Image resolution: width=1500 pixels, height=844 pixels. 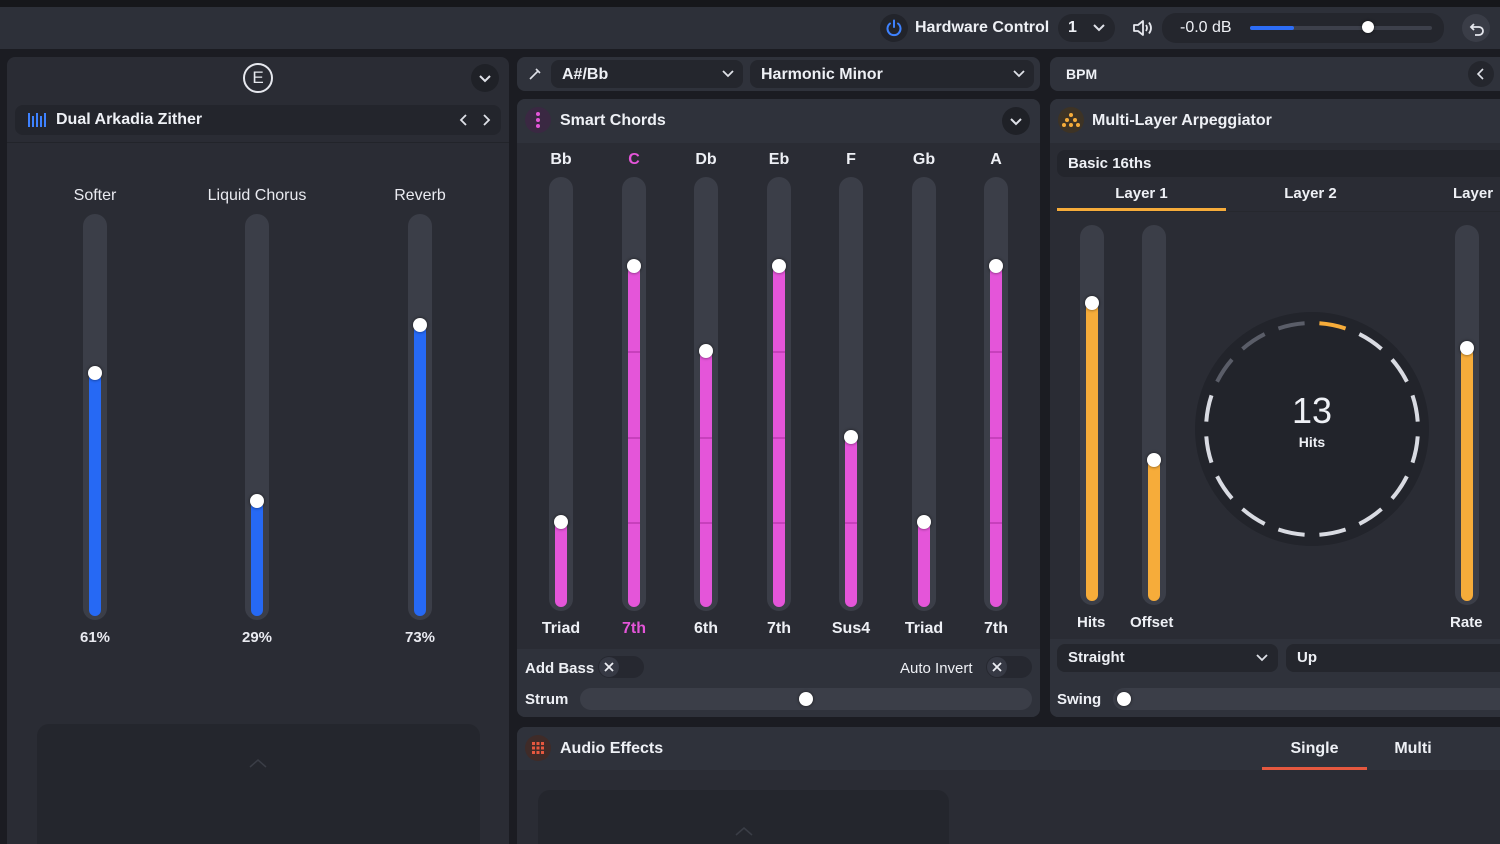 I want to click on bpm-label: BPM, so click(x=1082, y=74).